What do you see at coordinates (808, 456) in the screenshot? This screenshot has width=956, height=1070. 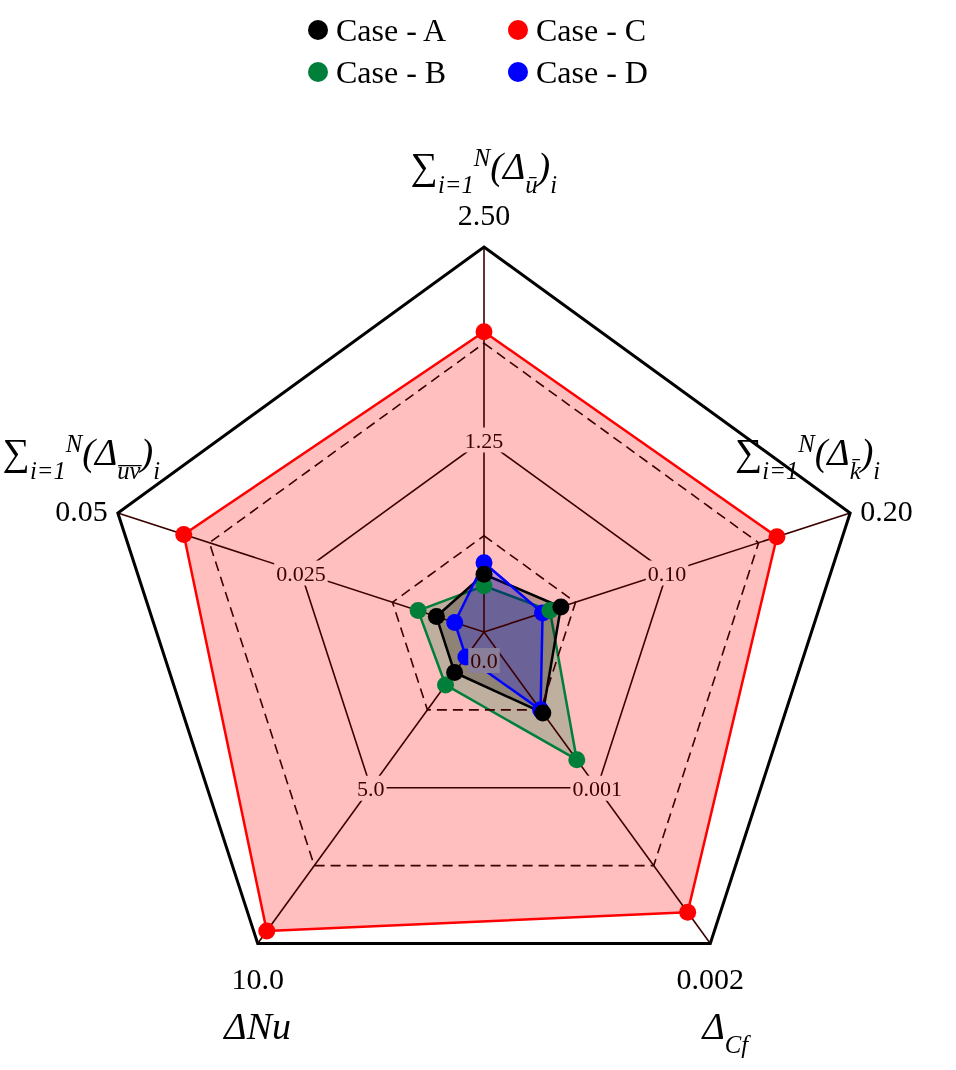 I see `spoke-label: ∑$_{i=1}$$^{N}$(Δ$_{k̄}$)$_{i}$` at bounding box center [808, 456].